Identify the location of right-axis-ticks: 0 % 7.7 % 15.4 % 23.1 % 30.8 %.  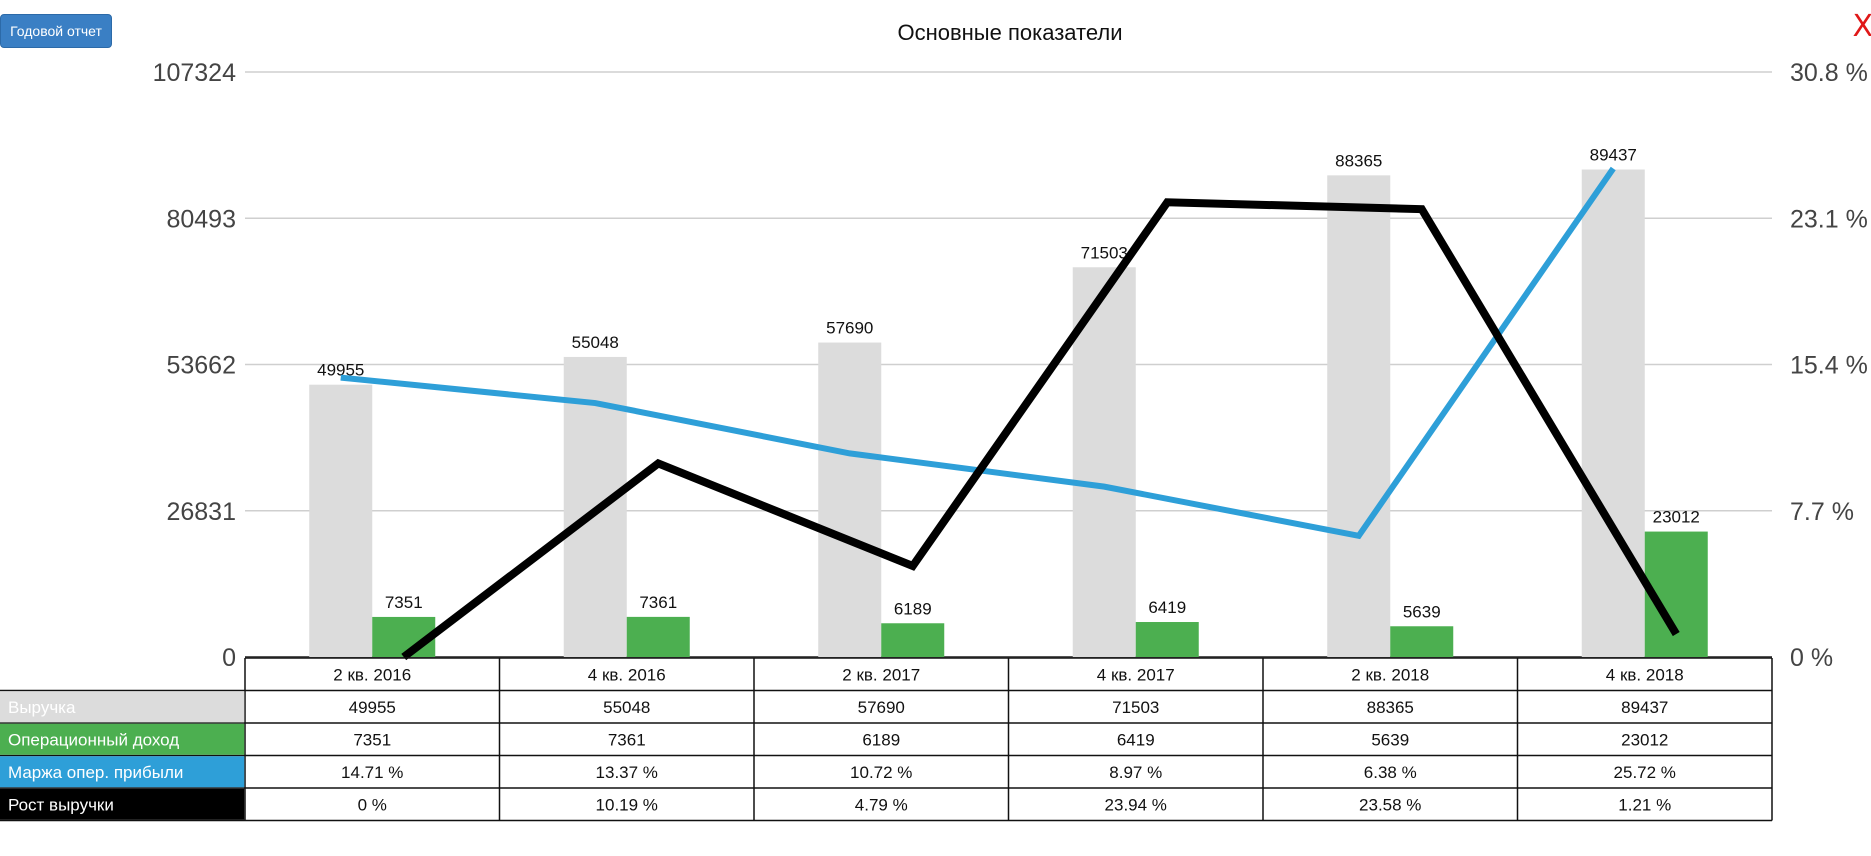
(1829, 365).